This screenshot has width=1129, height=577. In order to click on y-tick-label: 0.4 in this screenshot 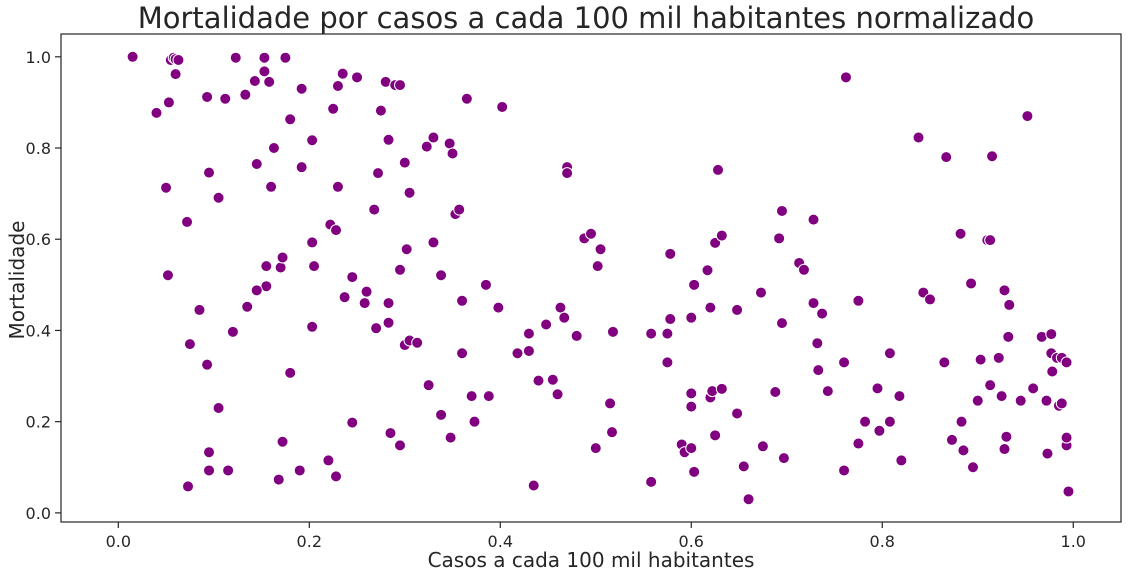, I will do `click(38, 330)`.